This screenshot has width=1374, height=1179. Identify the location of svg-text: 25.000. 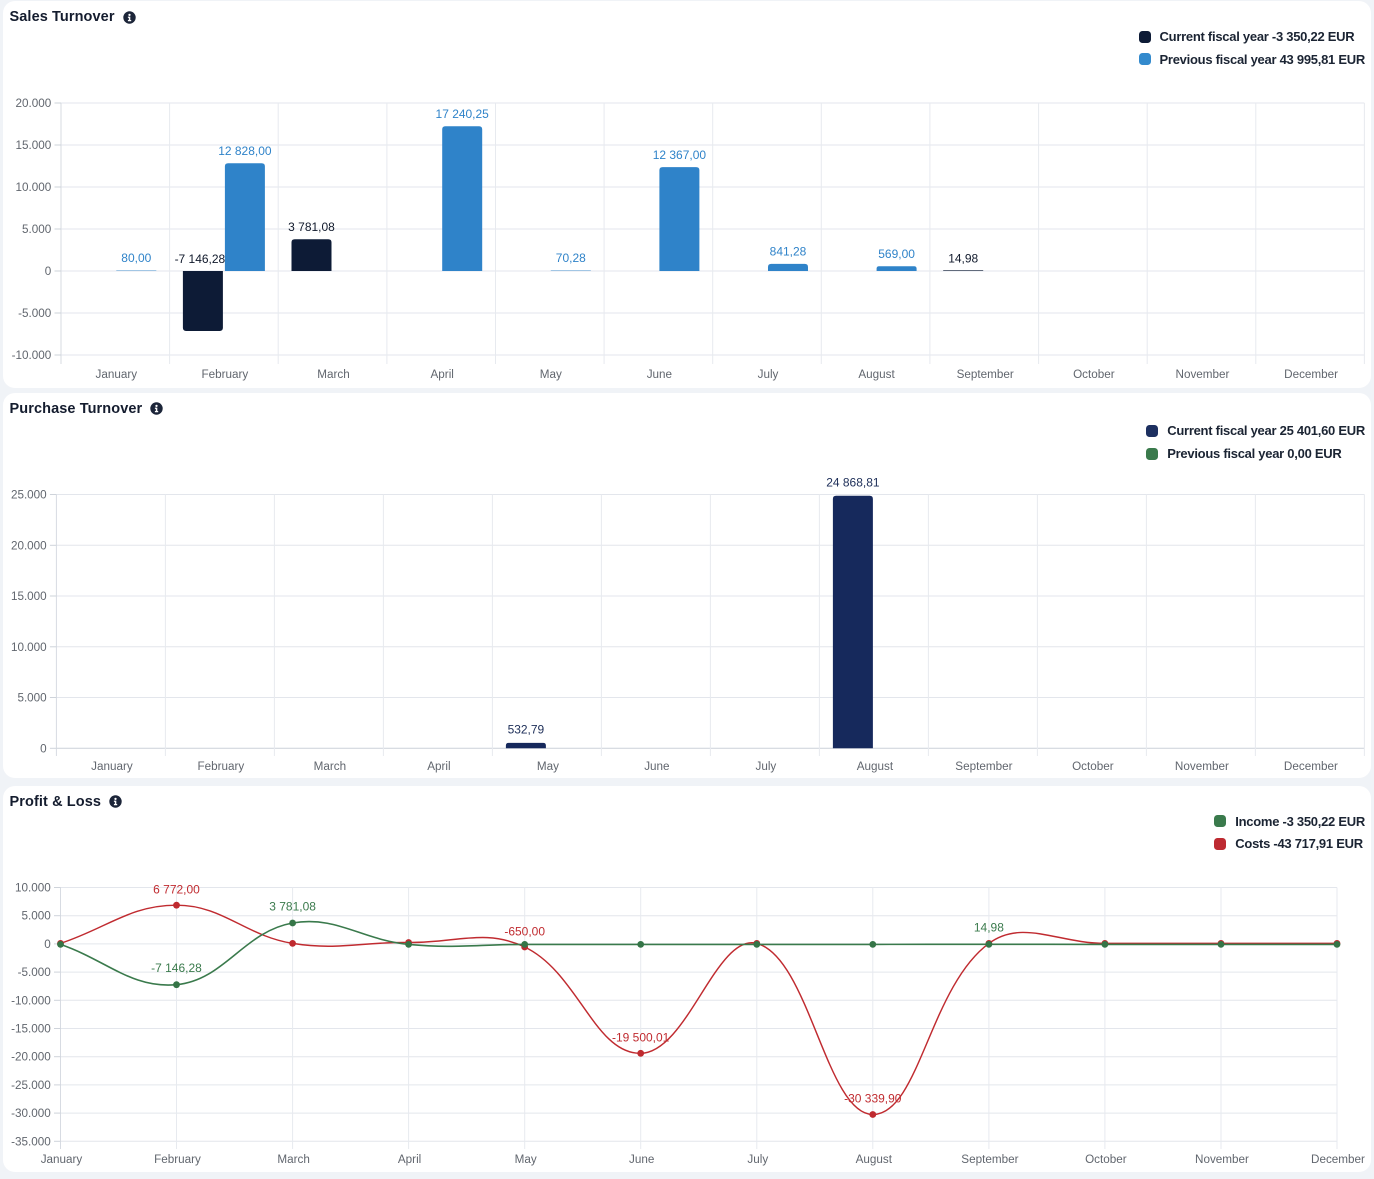
(29, 494).